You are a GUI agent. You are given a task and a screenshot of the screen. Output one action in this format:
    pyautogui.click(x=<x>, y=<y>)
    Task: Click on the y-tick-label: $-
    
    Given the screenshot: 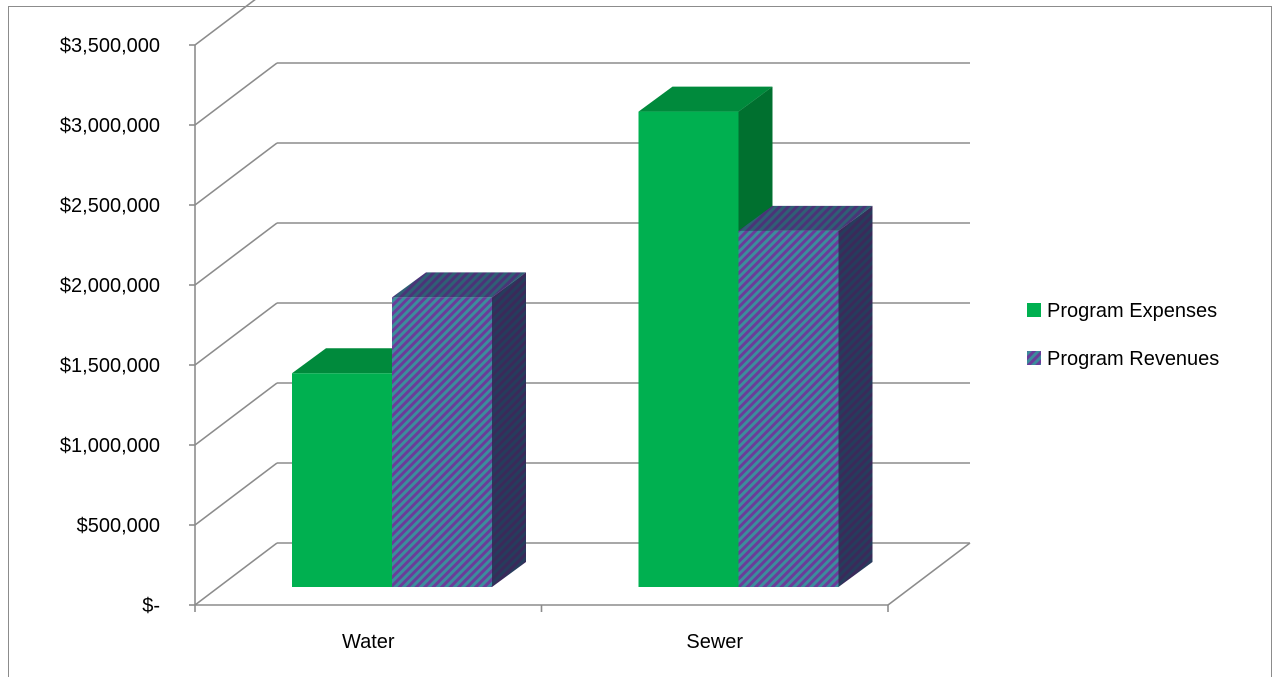 What is the action you would take?
    pyautogui.click(x=151, y=606)
    